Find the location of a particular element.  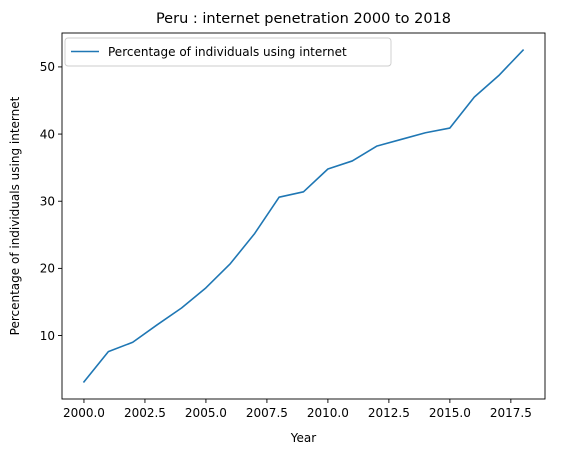

x-tick-label: 2012.5 is located at coordinates (389, 413).